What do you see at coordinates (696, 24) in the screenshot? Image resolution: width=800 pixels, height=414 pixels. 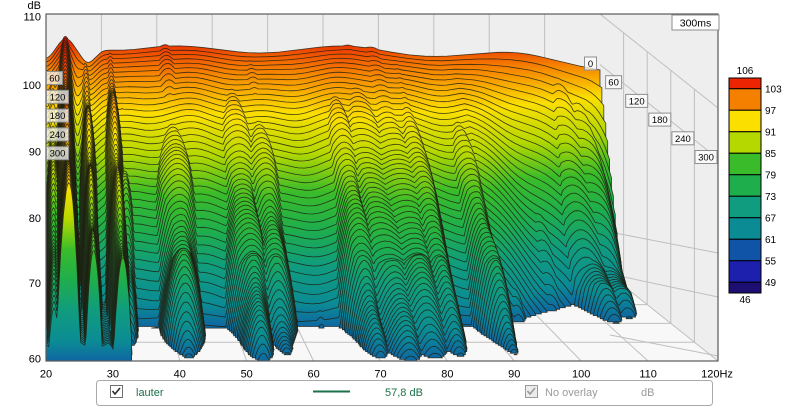 I see `svg-text: 300ms` at bounding box center [696, 24].